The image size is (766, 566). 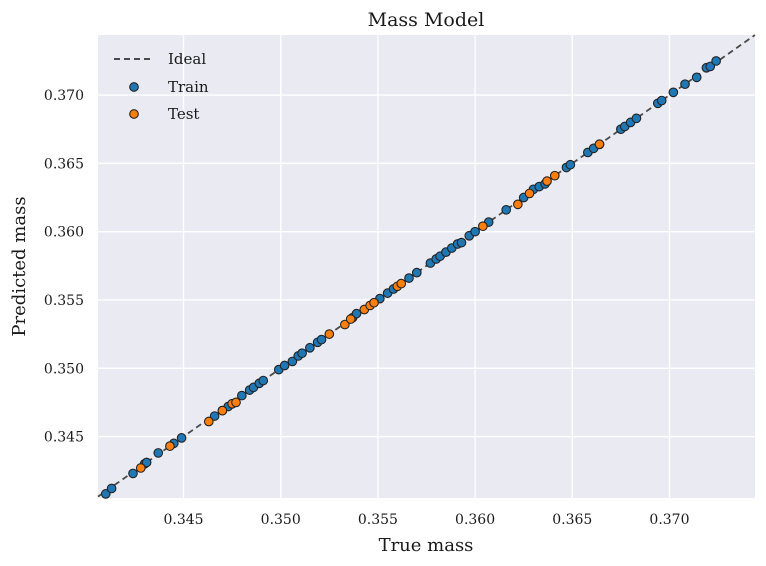 What do you see at coordinates (183, 520) in the screenshot?
I see `x-tick-label: 0.345` at bounding box center [183, 520].